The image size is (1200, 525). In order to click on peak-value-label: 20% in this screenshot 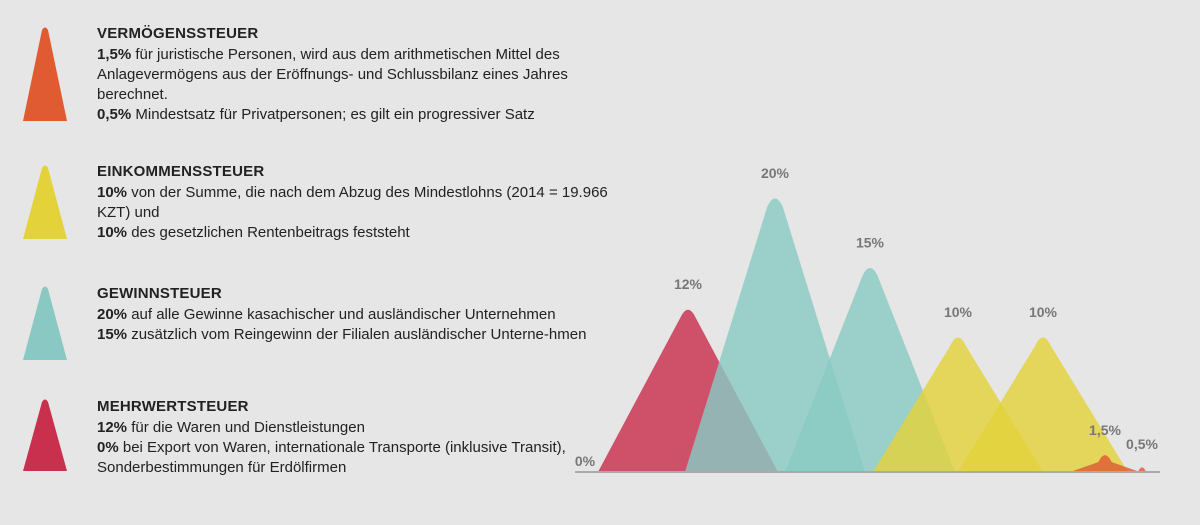, I will do `click(775, 173)`.